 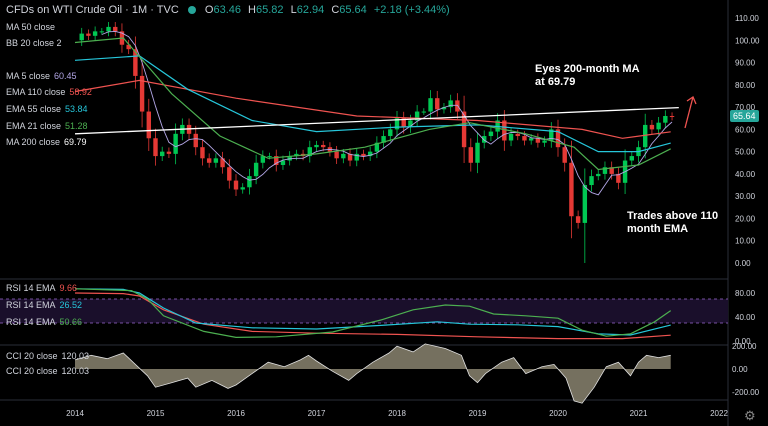 What do you see at coordinates (47, 126) in the screenshot?
I see `legend-ema21: EMA 21 close 51.28` at bounding box center [47, 126].